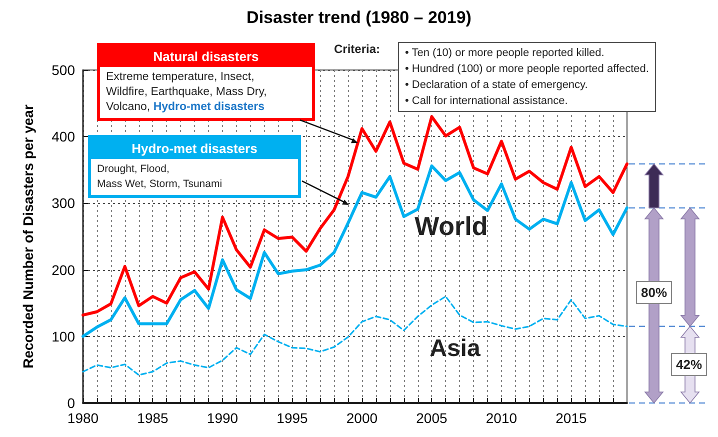 This screenshot has height=437, width=718. I want to click on text: Criteria:, so click(357, 49).